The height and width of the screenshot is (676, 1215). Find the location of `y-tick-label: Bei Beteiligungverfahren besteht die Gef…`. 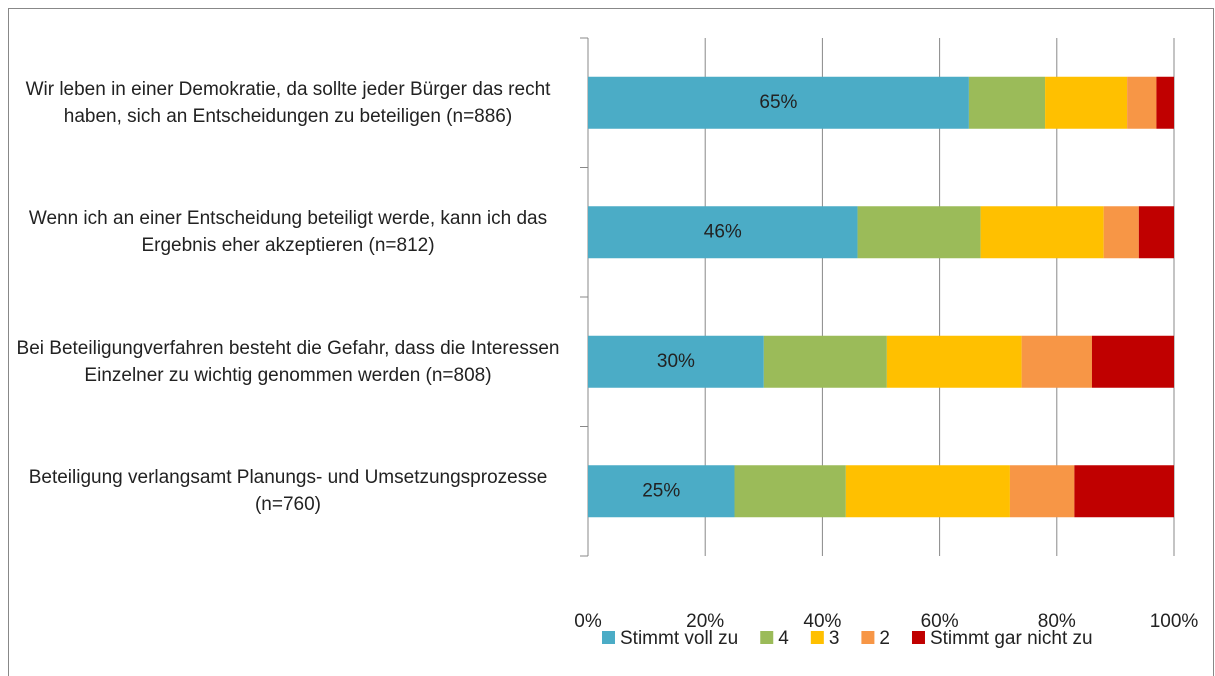

y-tick-label: Bei Beteiligungverfahren besteht die Gef… is located at coordinates (288, 361).